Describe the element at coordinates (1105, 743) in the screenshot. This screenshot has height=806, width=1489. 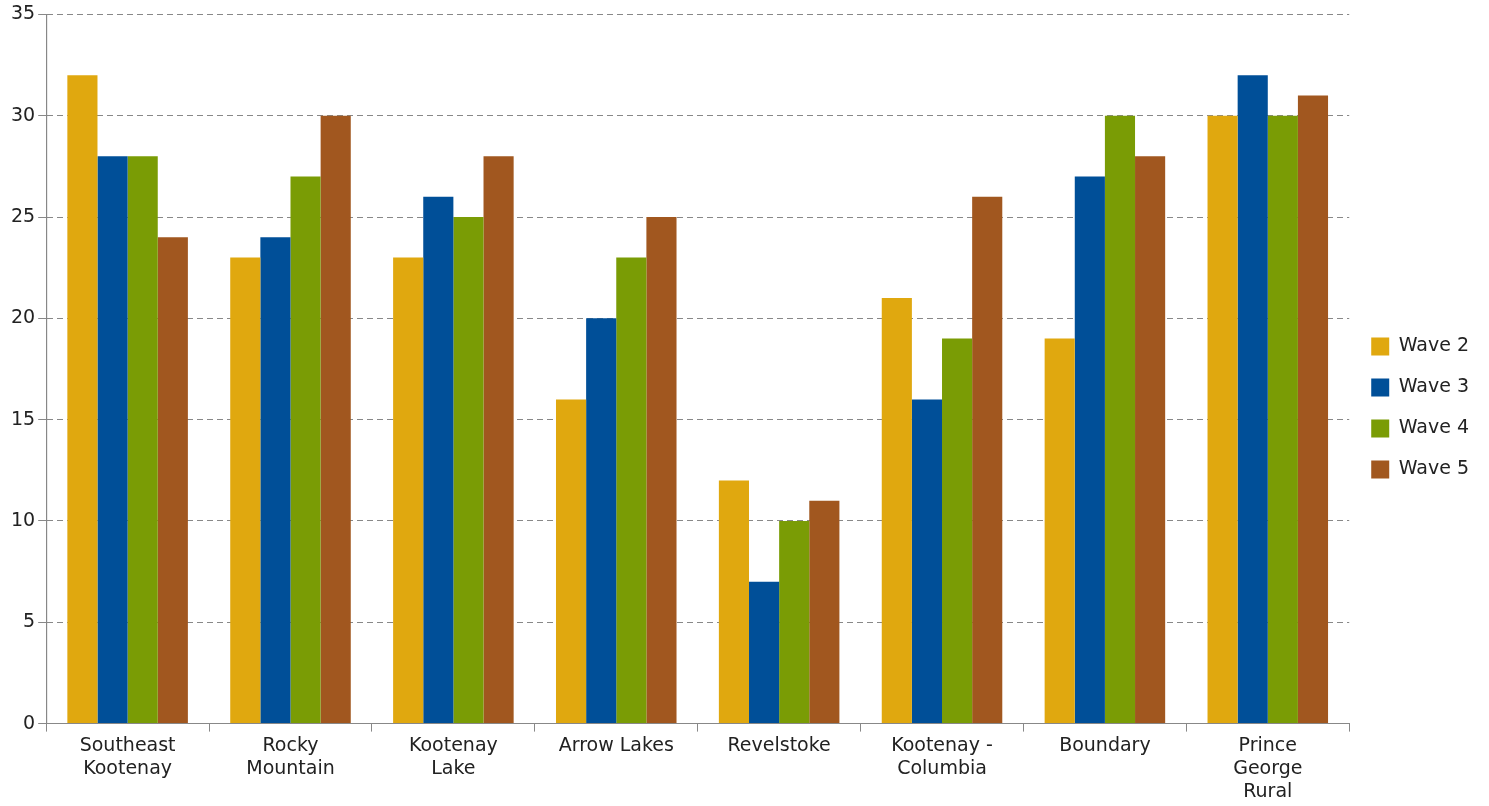
I see `x-tick-label: Boundary` at that location.